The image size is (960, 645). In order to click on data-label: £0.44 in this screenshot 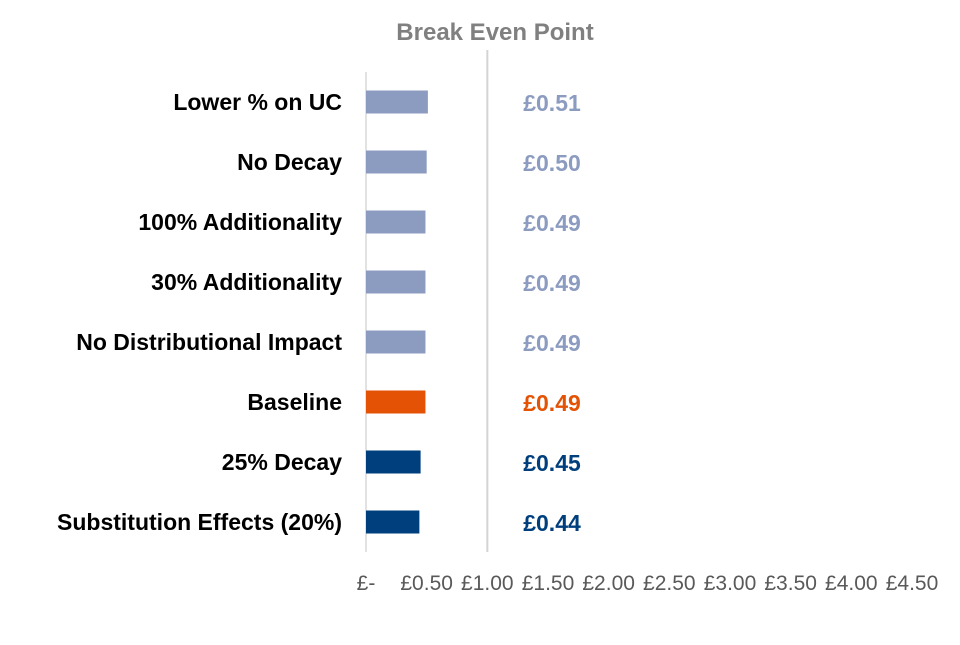, I will do `click(552, 523)`.